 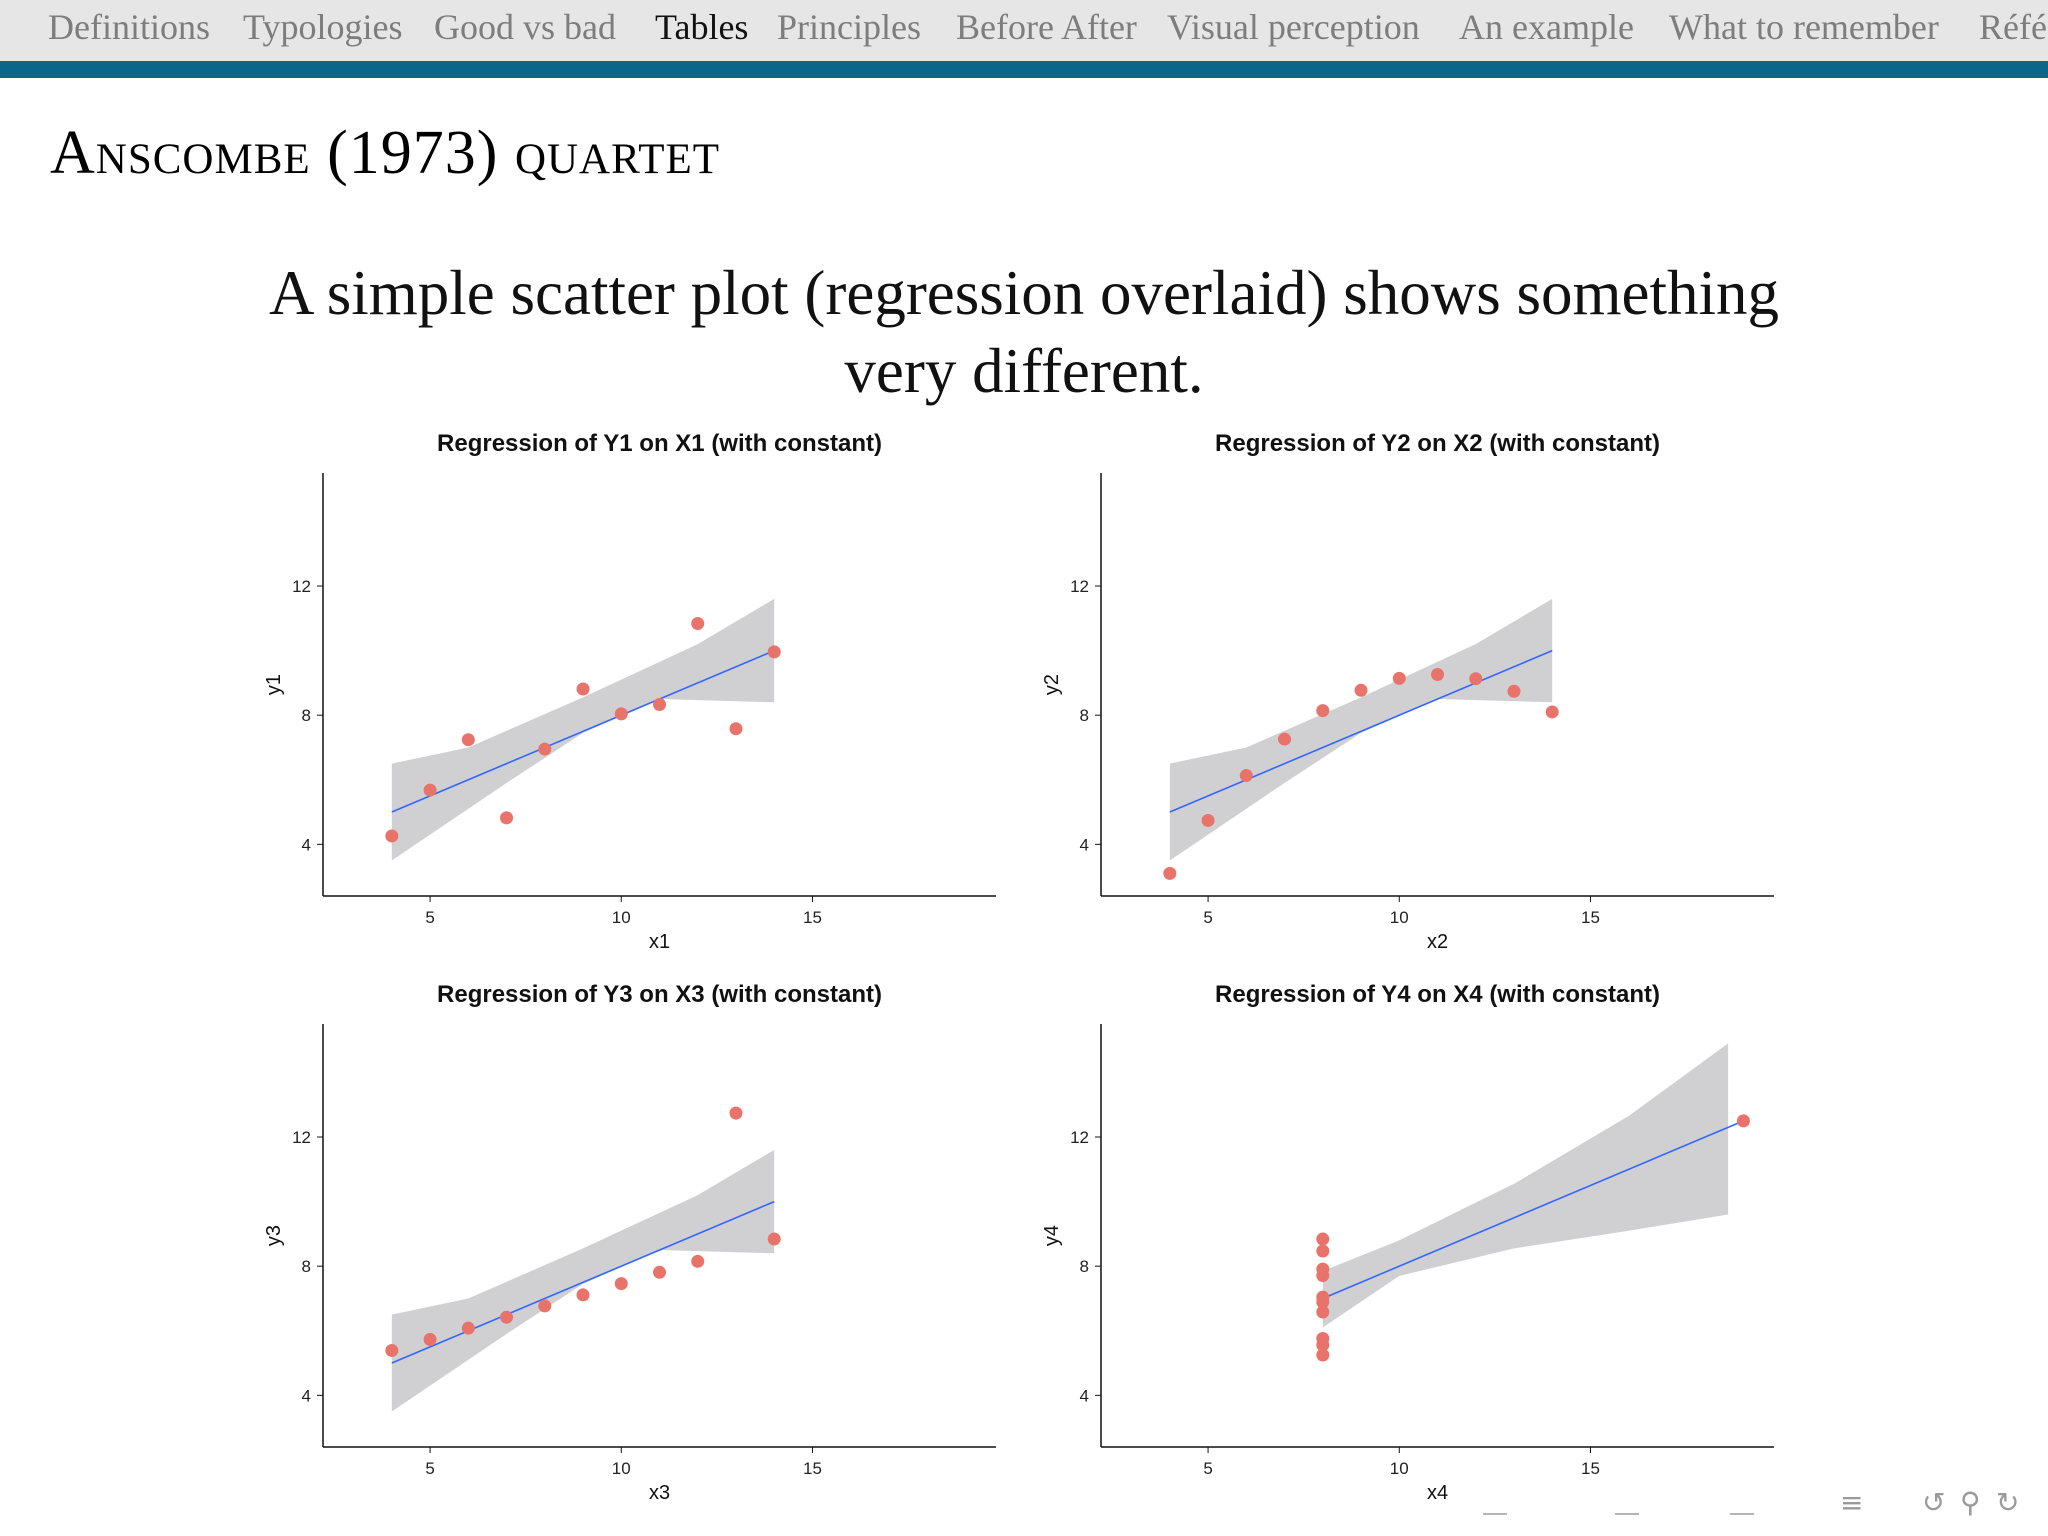 What do you see at coordinates (1046, 27) in the screenshot?
I see `nav-item-before-after: Before After` at bounding box center [1046, 27].